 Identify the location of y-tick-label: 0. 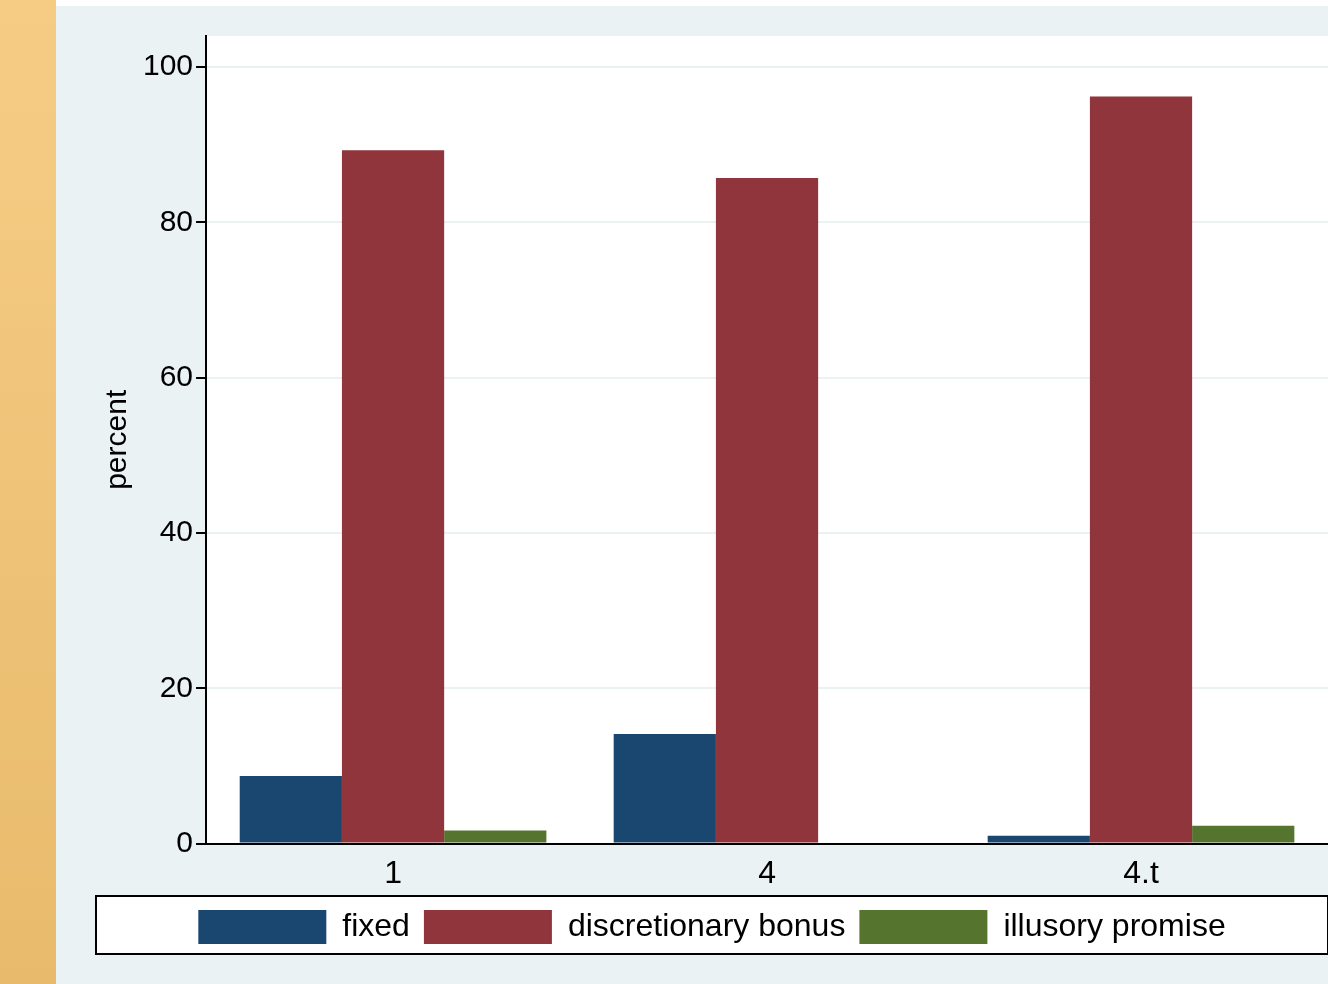
(185, 841).